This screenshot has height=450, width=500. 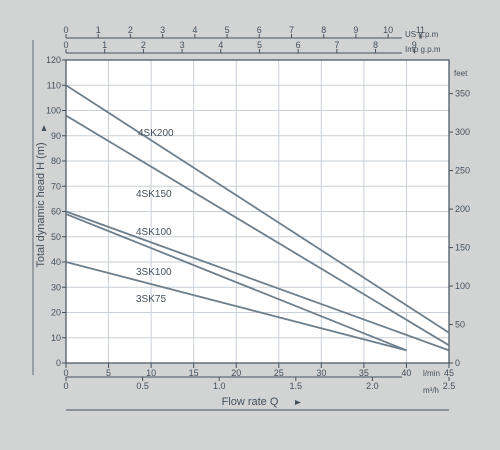 What do you see at coordinates (56, 287) in the screenshot?
I see `y-tick-label: 30` at bounding box center [56, 287].